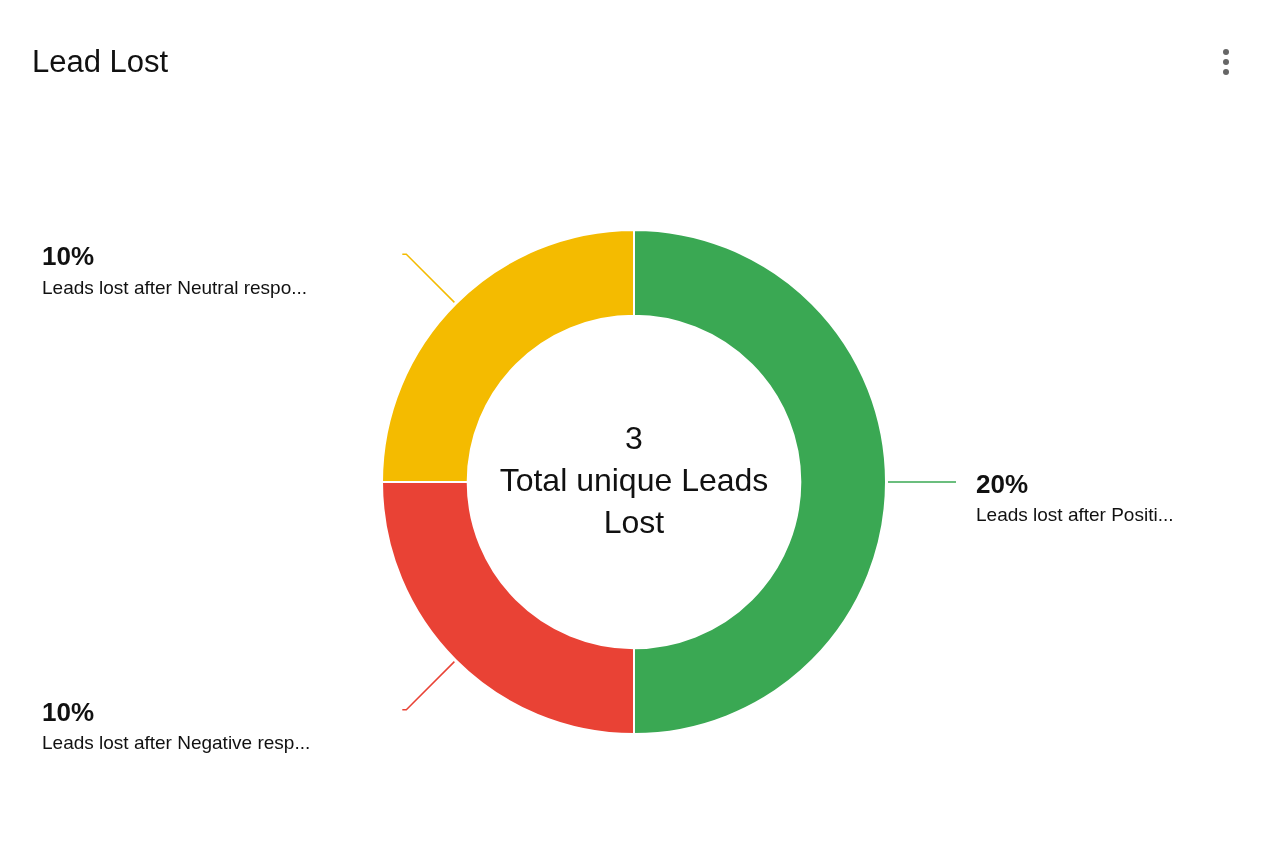 This screenshot has height=856, width=1266. What do you see at coordinates (1002, 484) in the screenshot?
I see `data-label: 20%` at bounding box center [1002, 484].